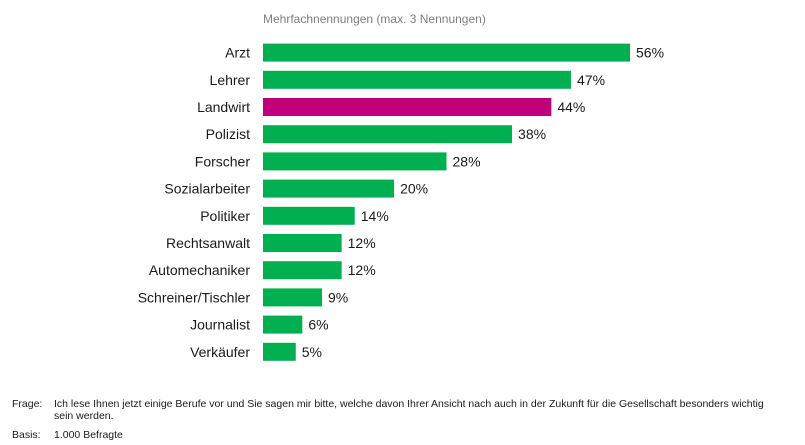 Image resolution: width=805 pixels, height=445 pixels. Describe the element at coordinates (312, 352) in the screenshot. I see `value-label-verk-ufer: 5%` at that location.